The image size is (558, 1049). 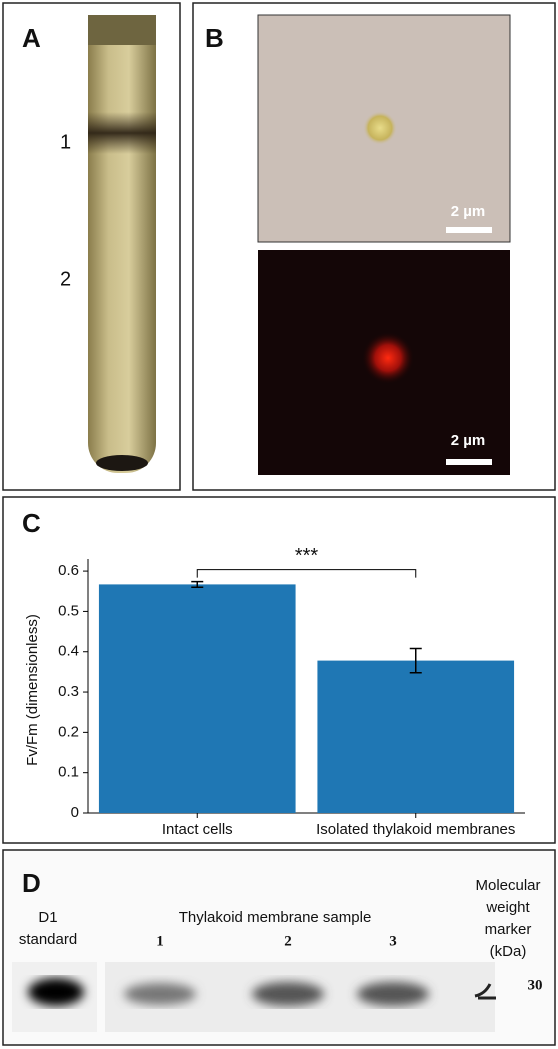 I want to click on fluorescent-spot, so click(x=388, y=358).